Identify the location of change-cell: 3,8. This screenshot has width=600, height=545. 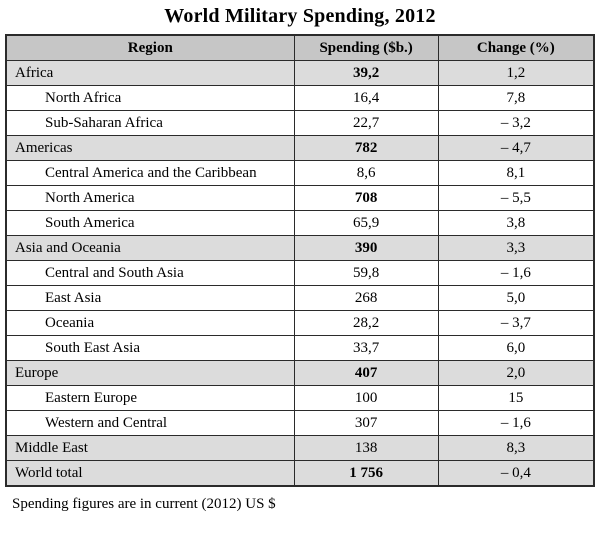
(516, 223).